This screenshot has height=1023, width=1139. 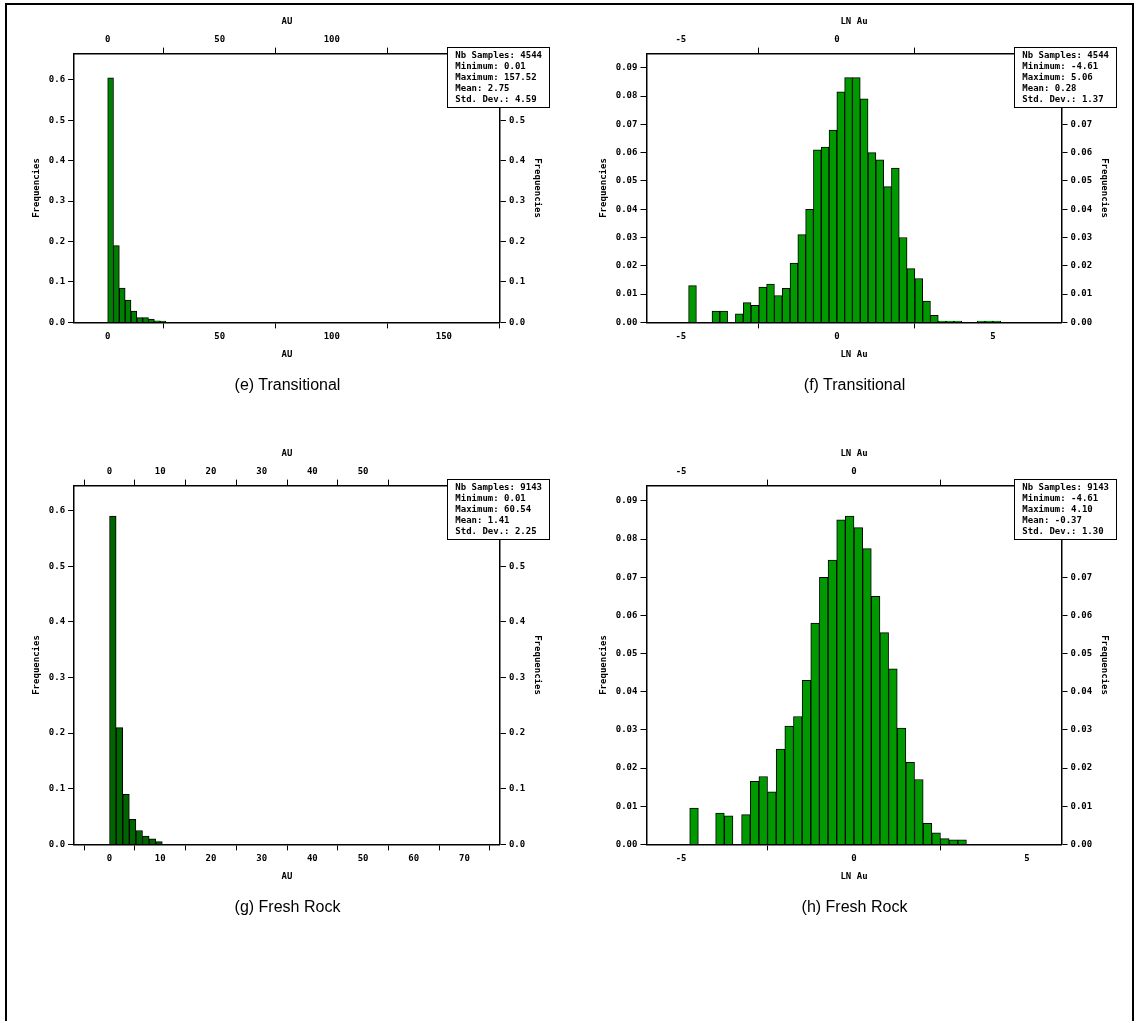 I want to click on text: (h) Fresh Rock, so click(x=854, y=907).